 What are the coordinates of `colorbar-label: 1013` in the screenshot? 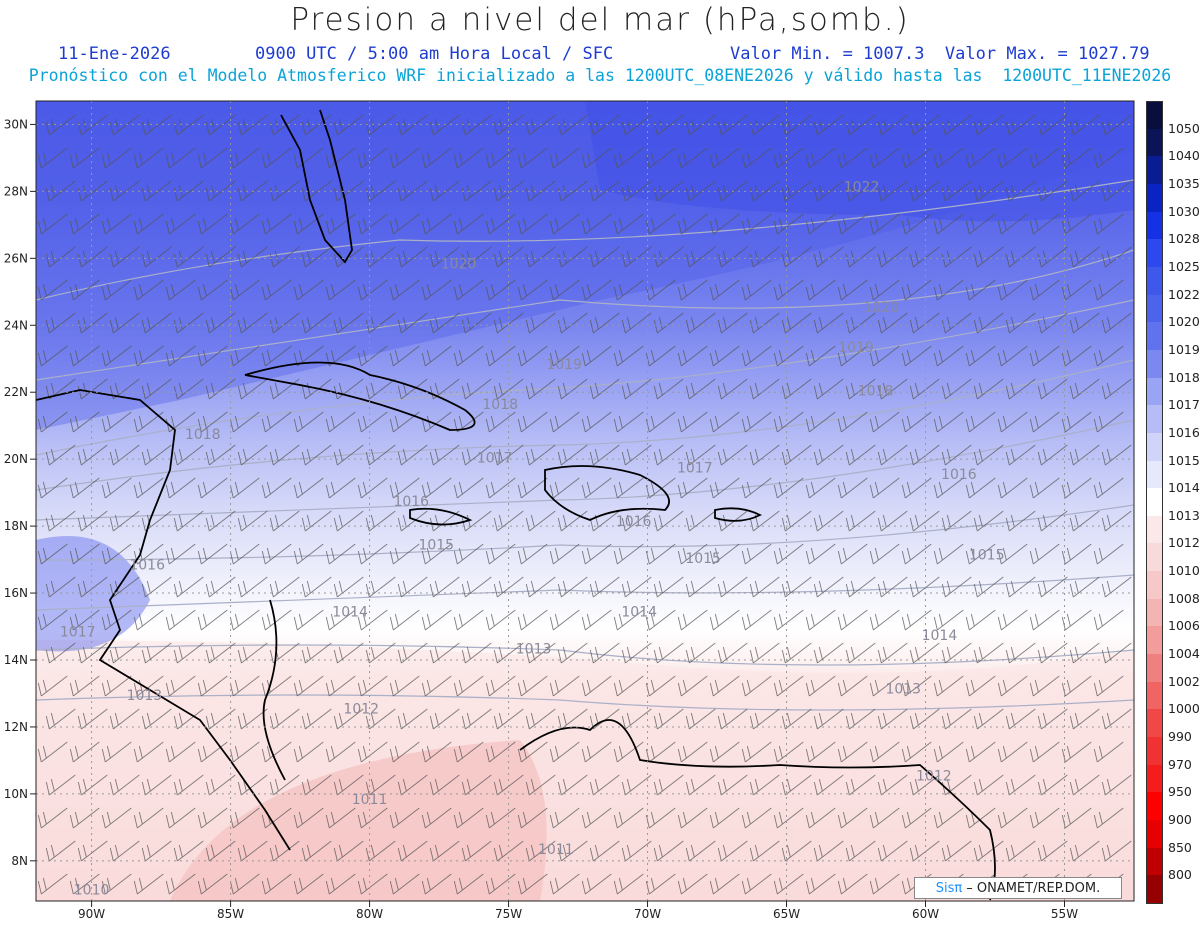 It's located at (1184, 515).